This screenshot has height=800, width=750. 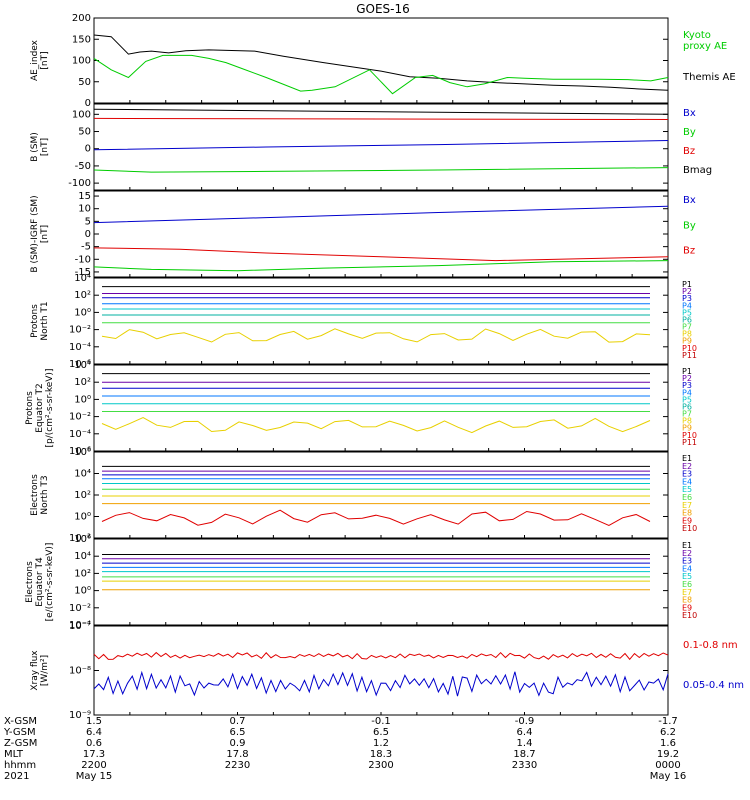 I want to click on panel-ylabel: Equator T4, so click(x=40, y=582).